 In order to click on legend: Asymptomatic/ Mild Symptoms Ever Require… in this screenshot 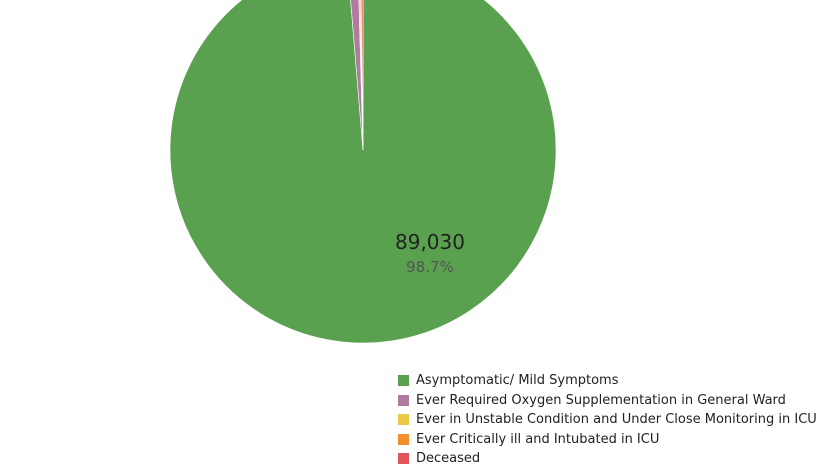, I will do `click(612, 420)`.